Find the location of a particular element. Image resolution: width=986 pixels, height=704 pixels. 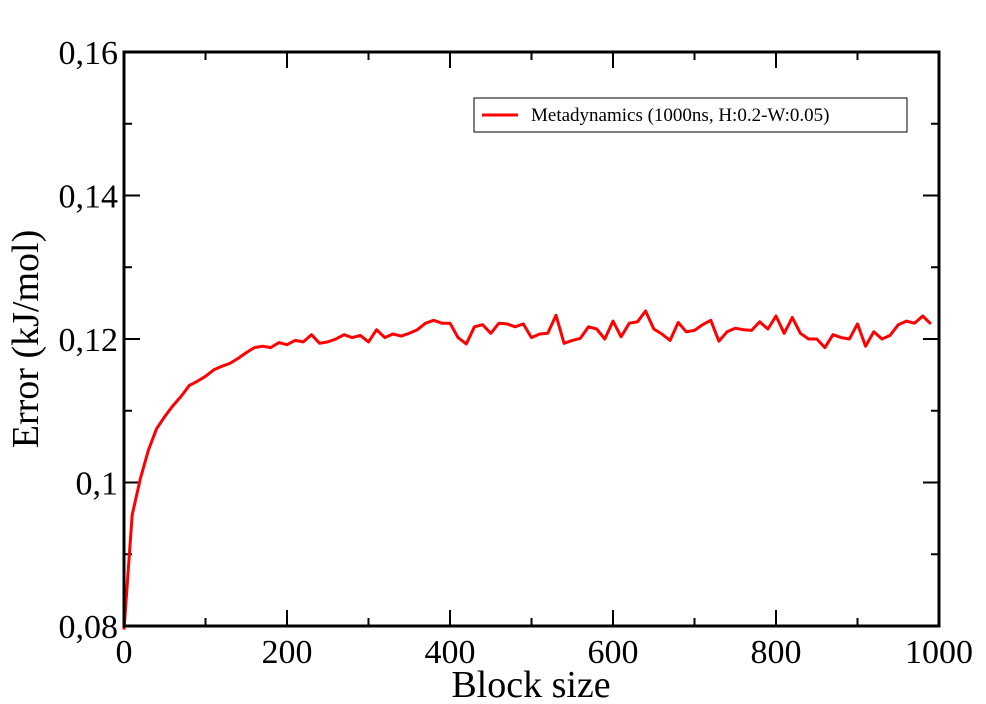

y-tick-label: 0,08 is located at coordinates (89, 627).